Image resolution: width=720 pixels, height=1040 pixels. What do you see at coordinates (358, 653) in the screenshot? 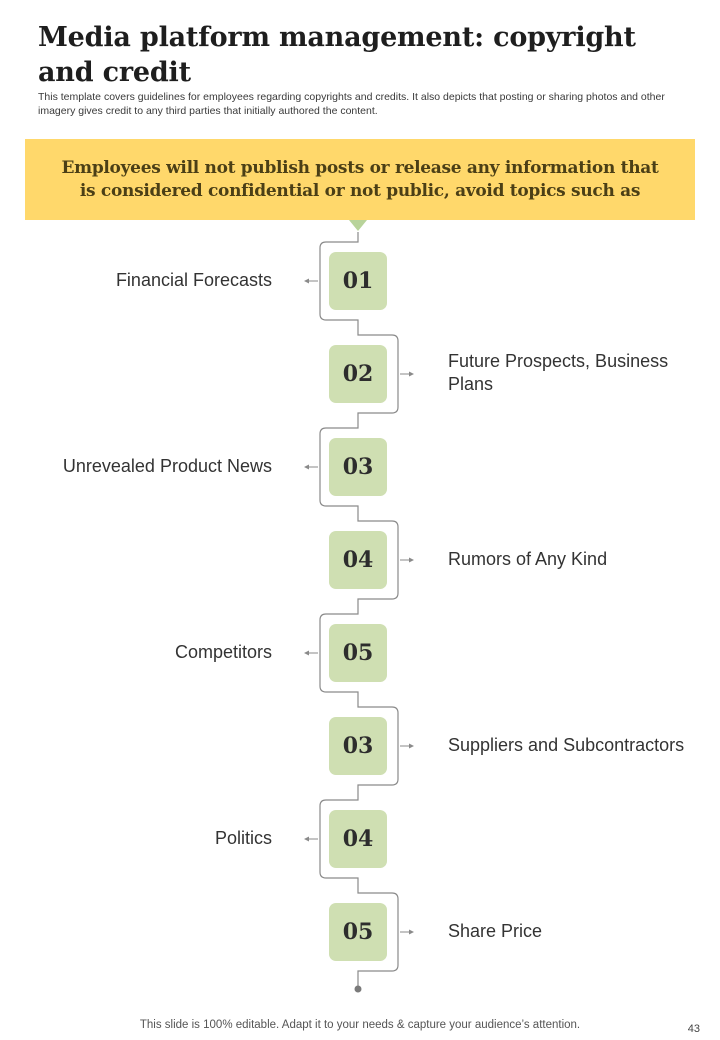
I see `step-number-5: 05` at bounding box center [358, 653].